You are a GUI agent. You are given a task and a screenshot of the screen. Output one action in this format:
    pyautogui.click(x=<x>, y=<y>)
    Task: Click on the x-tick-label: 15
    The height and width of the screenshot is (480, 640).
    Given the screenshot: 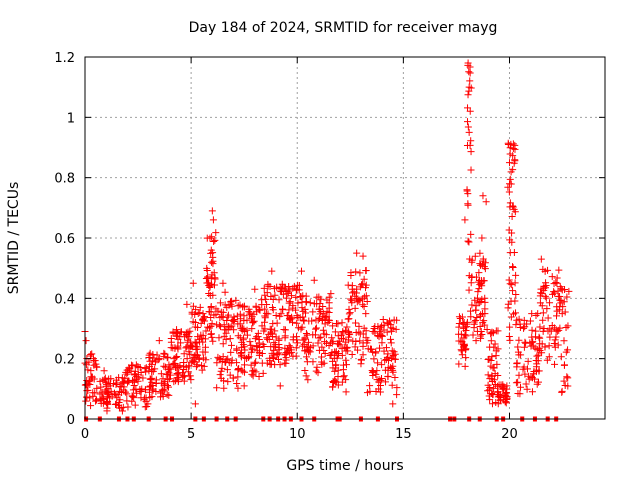 What is the action you would take?
    pyautogui.click(x=403, y=434)
    